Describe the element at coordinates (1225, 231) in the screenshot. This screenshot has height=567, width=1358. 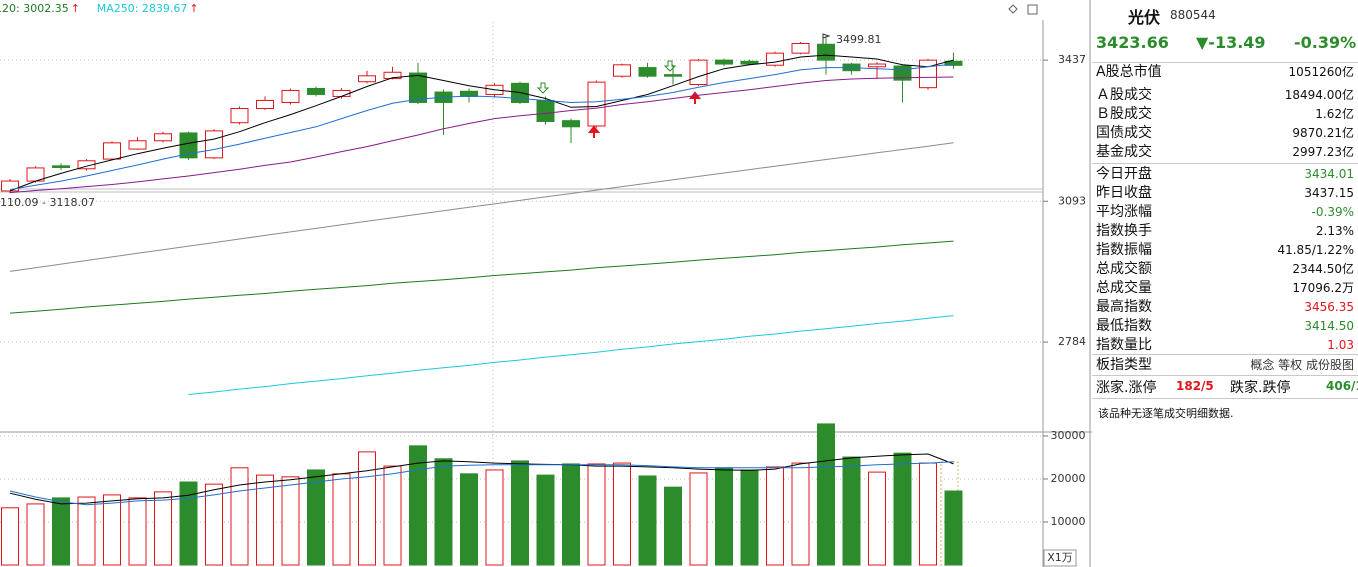
I see `info-row: 指数换手 2.13%` at that location.